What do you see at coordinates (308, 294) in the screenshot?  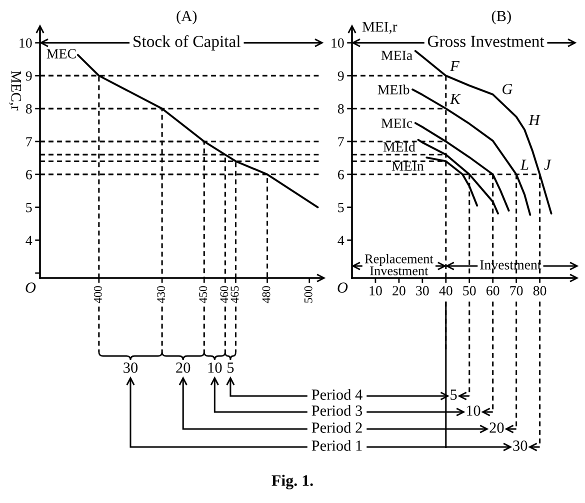 I see `x-tick-label: 500` at bounding box center [308, 294].